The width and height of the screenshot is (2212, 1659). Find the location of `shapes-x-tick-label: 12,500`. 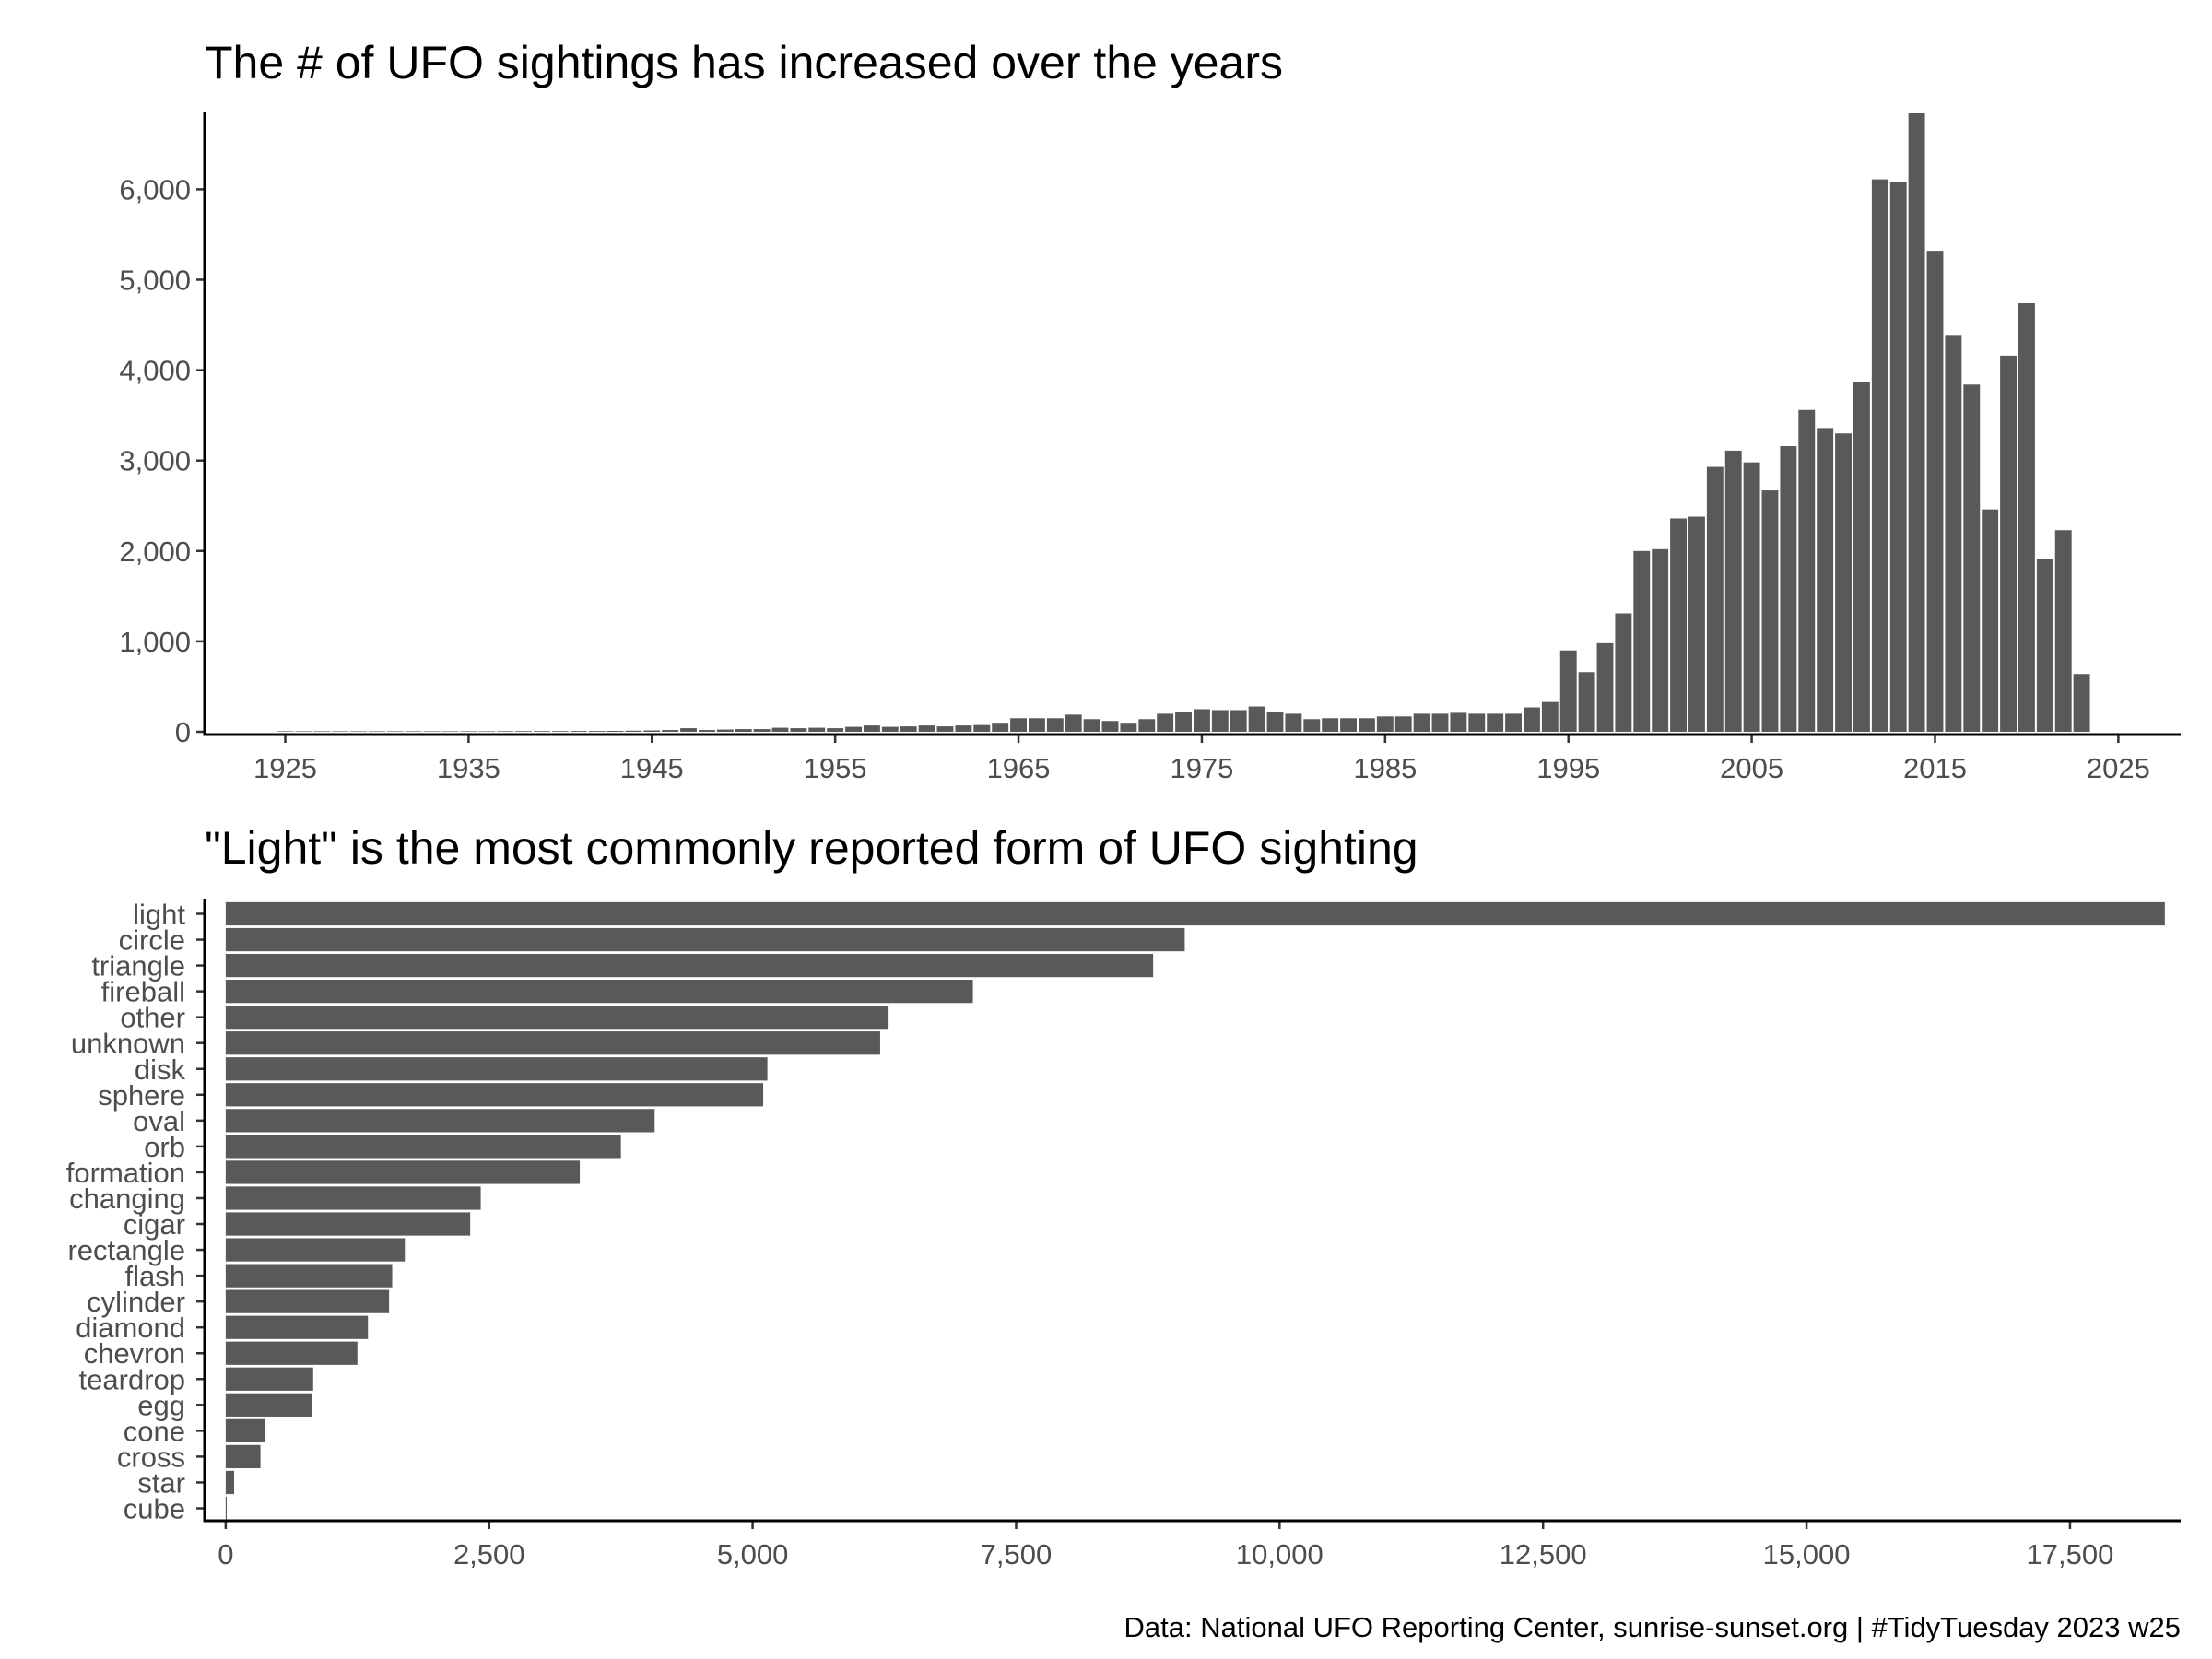

shapes-x-tick-label: 12,500 is located at coordinates (1543, 1554).